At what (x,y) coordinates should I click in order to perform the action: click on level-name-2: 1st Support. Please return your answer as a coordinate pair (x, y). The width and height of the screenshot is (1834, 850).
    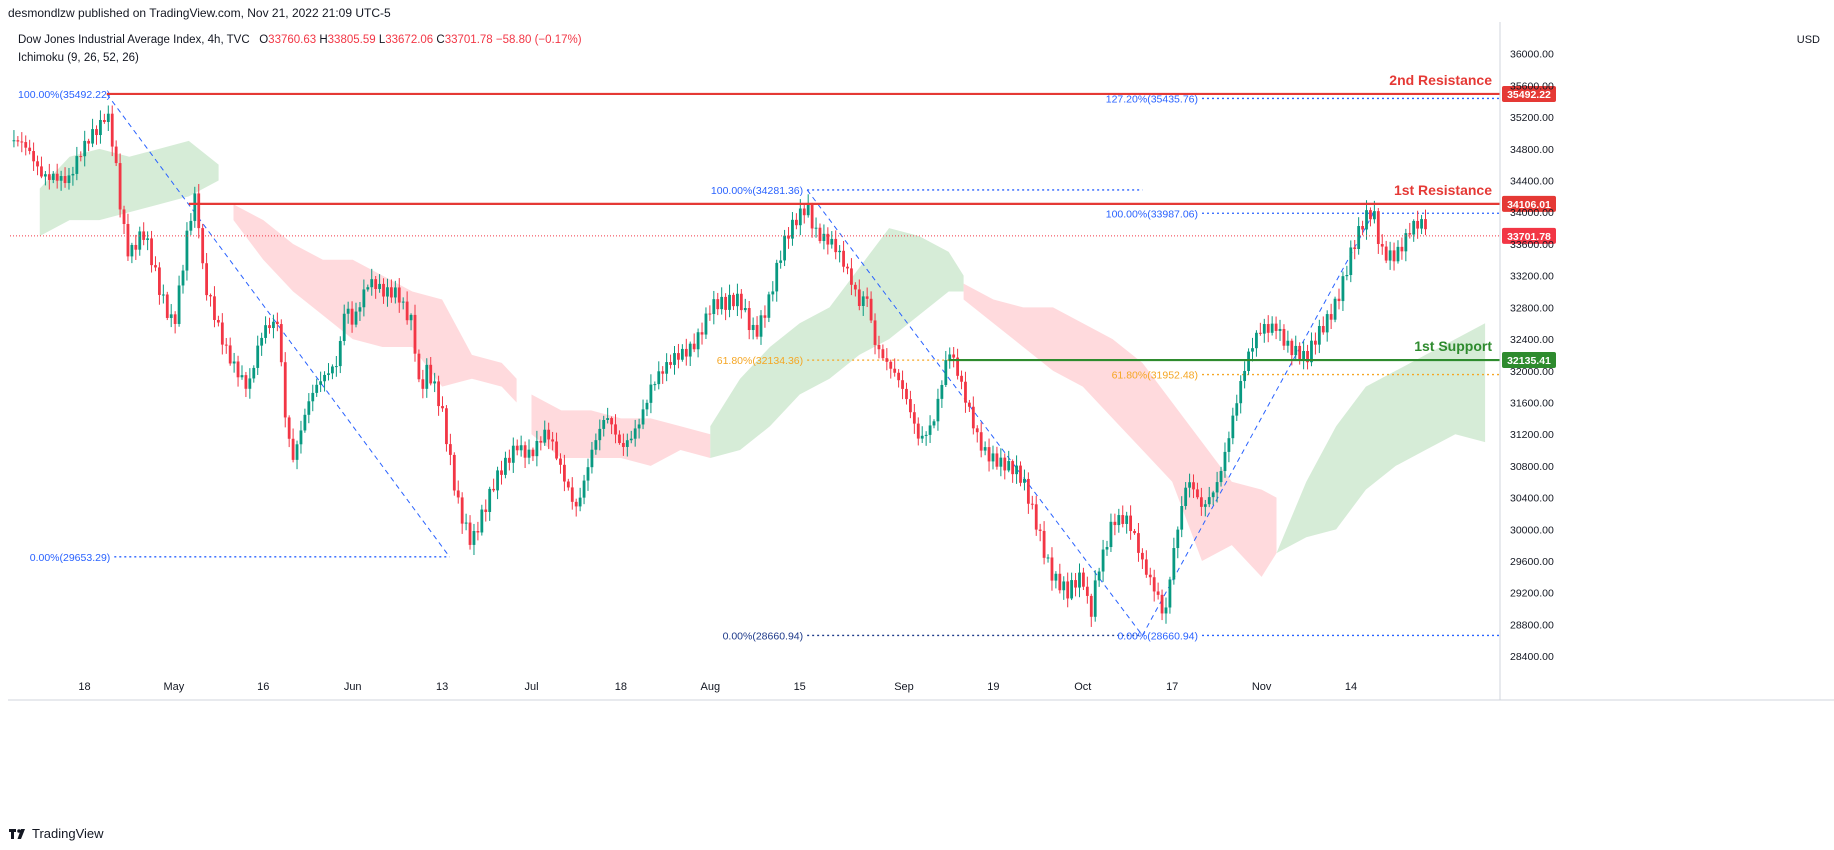
    Looking at the image, I should click on (1453, 346).